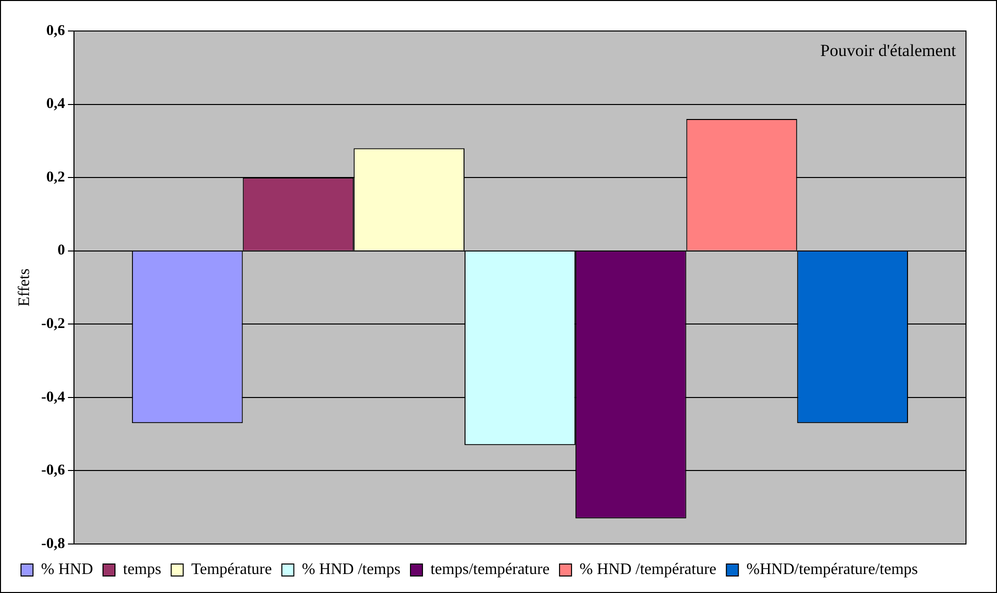 The image size is (997, 593). What do you see at coordinates (24, 287) in the screenshot?
I see `y-axis-title: Effets` at bounding box center [24, 287].